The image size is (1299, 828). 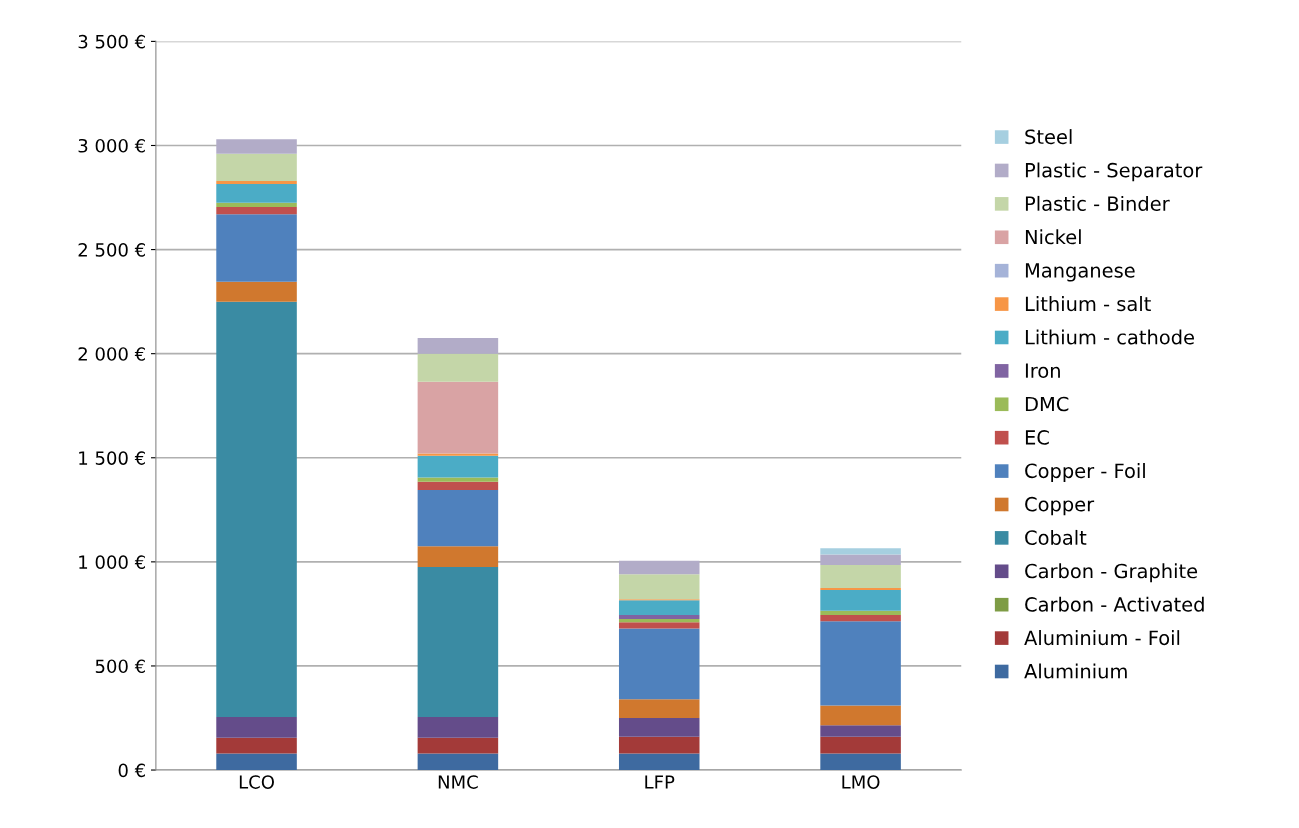 I want to click on y-tick-label: 3 000 €, so click(x=111, y=145).